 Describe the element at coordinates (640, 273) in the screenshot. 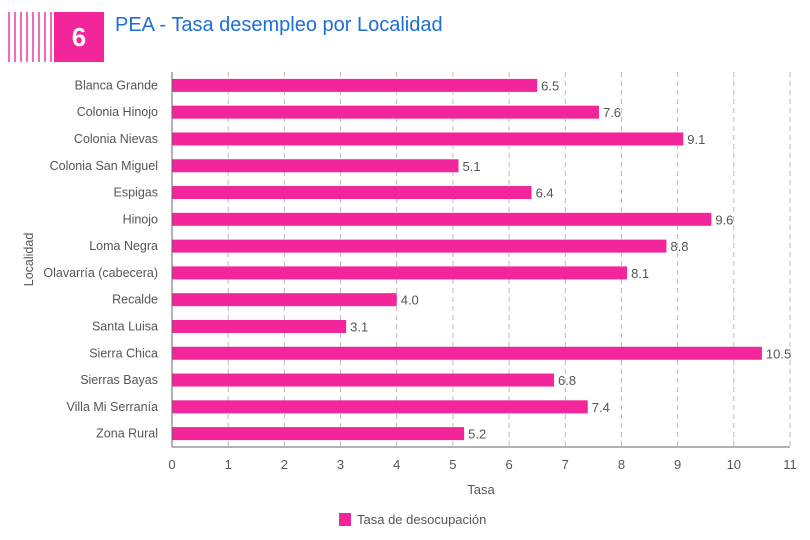

I see `data-label: 8.1` at that location.